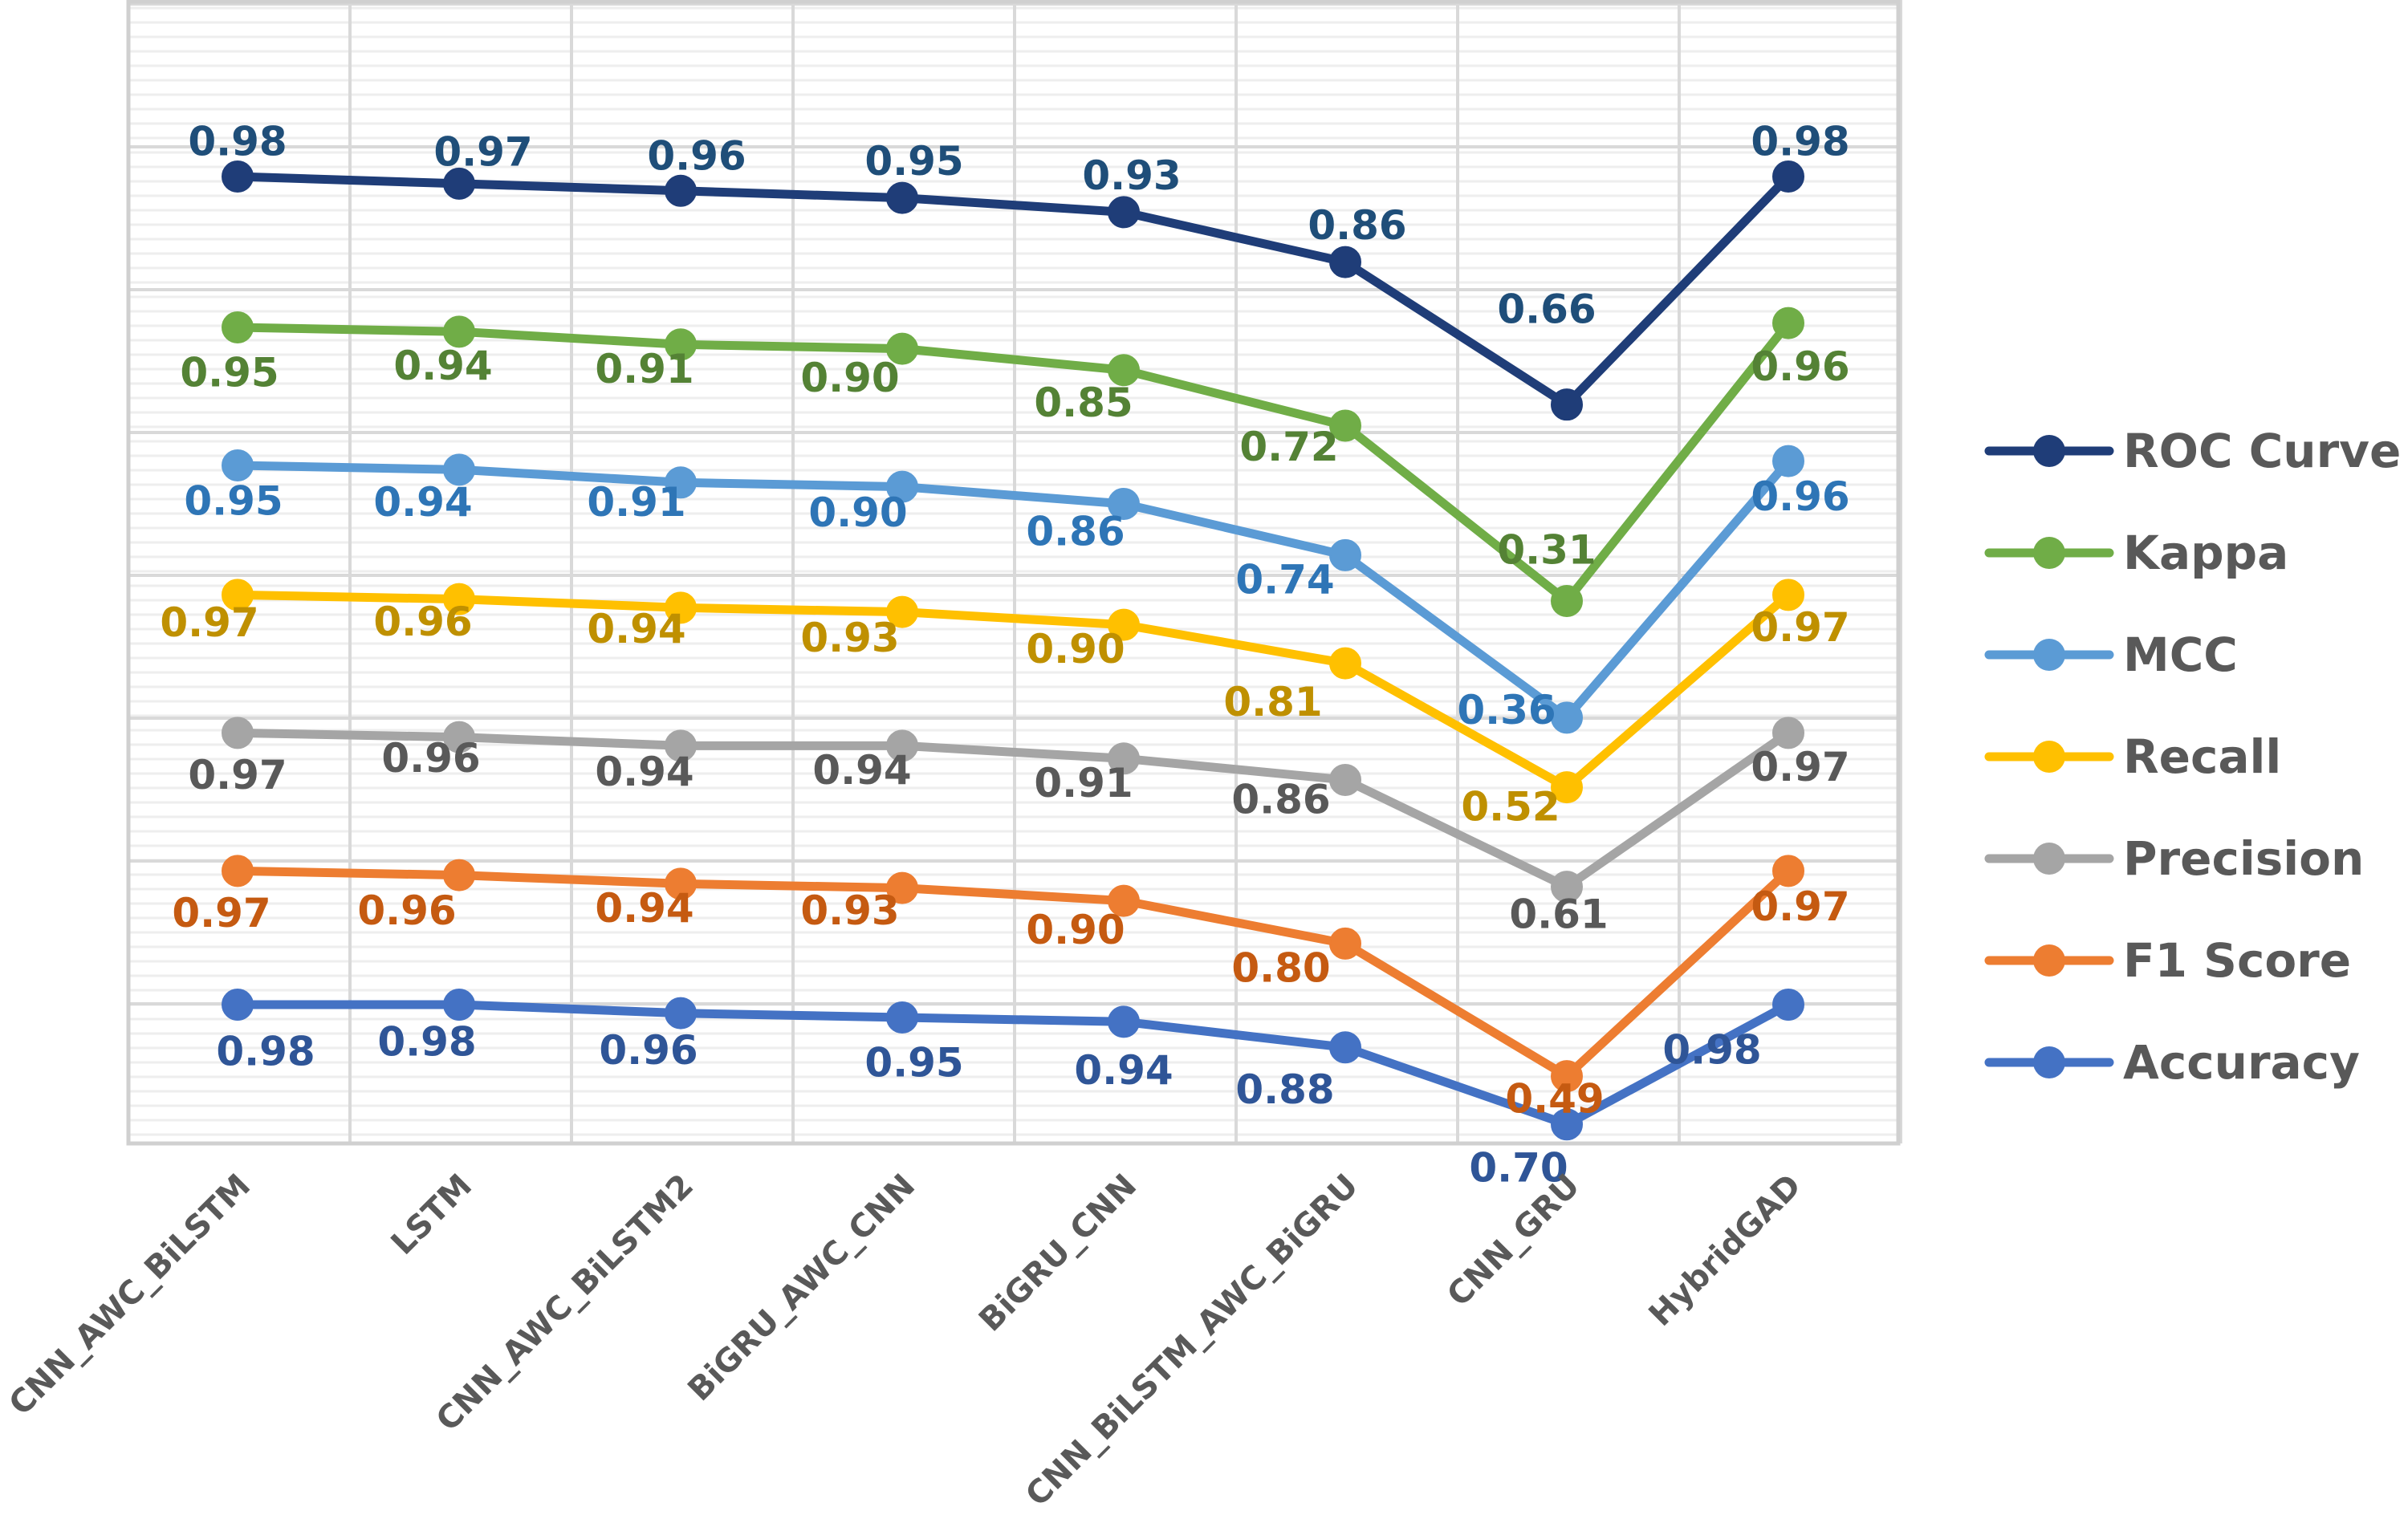  I want to click on data-label-accuracy: 0.70, so click(1518, 1168).